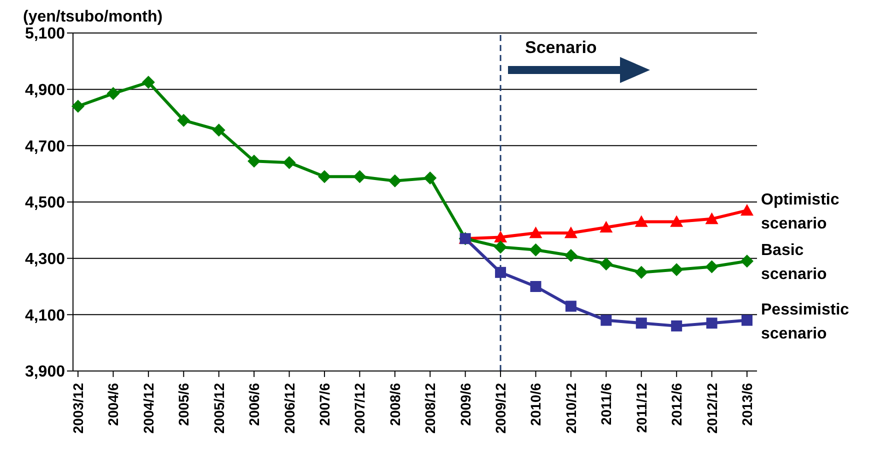 The height and width of the screenshot is (459, 873). What do you see at coordinates (360, 408) in the screenshot?
I see `x-tick-label: 2007/12` at bounding box center [360, 408].